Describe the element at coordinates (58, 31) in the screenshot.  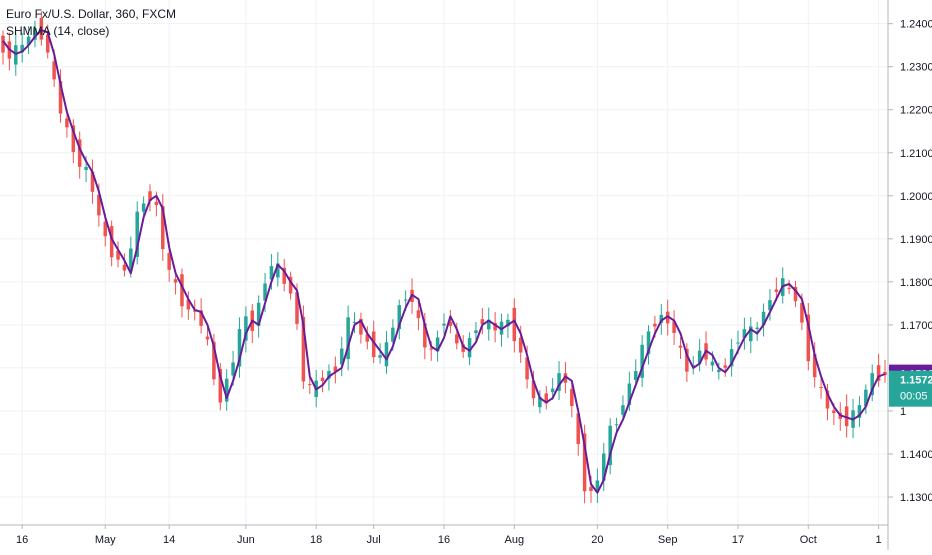
I see `indicator-label: SHMMA (14, close)` at that location.